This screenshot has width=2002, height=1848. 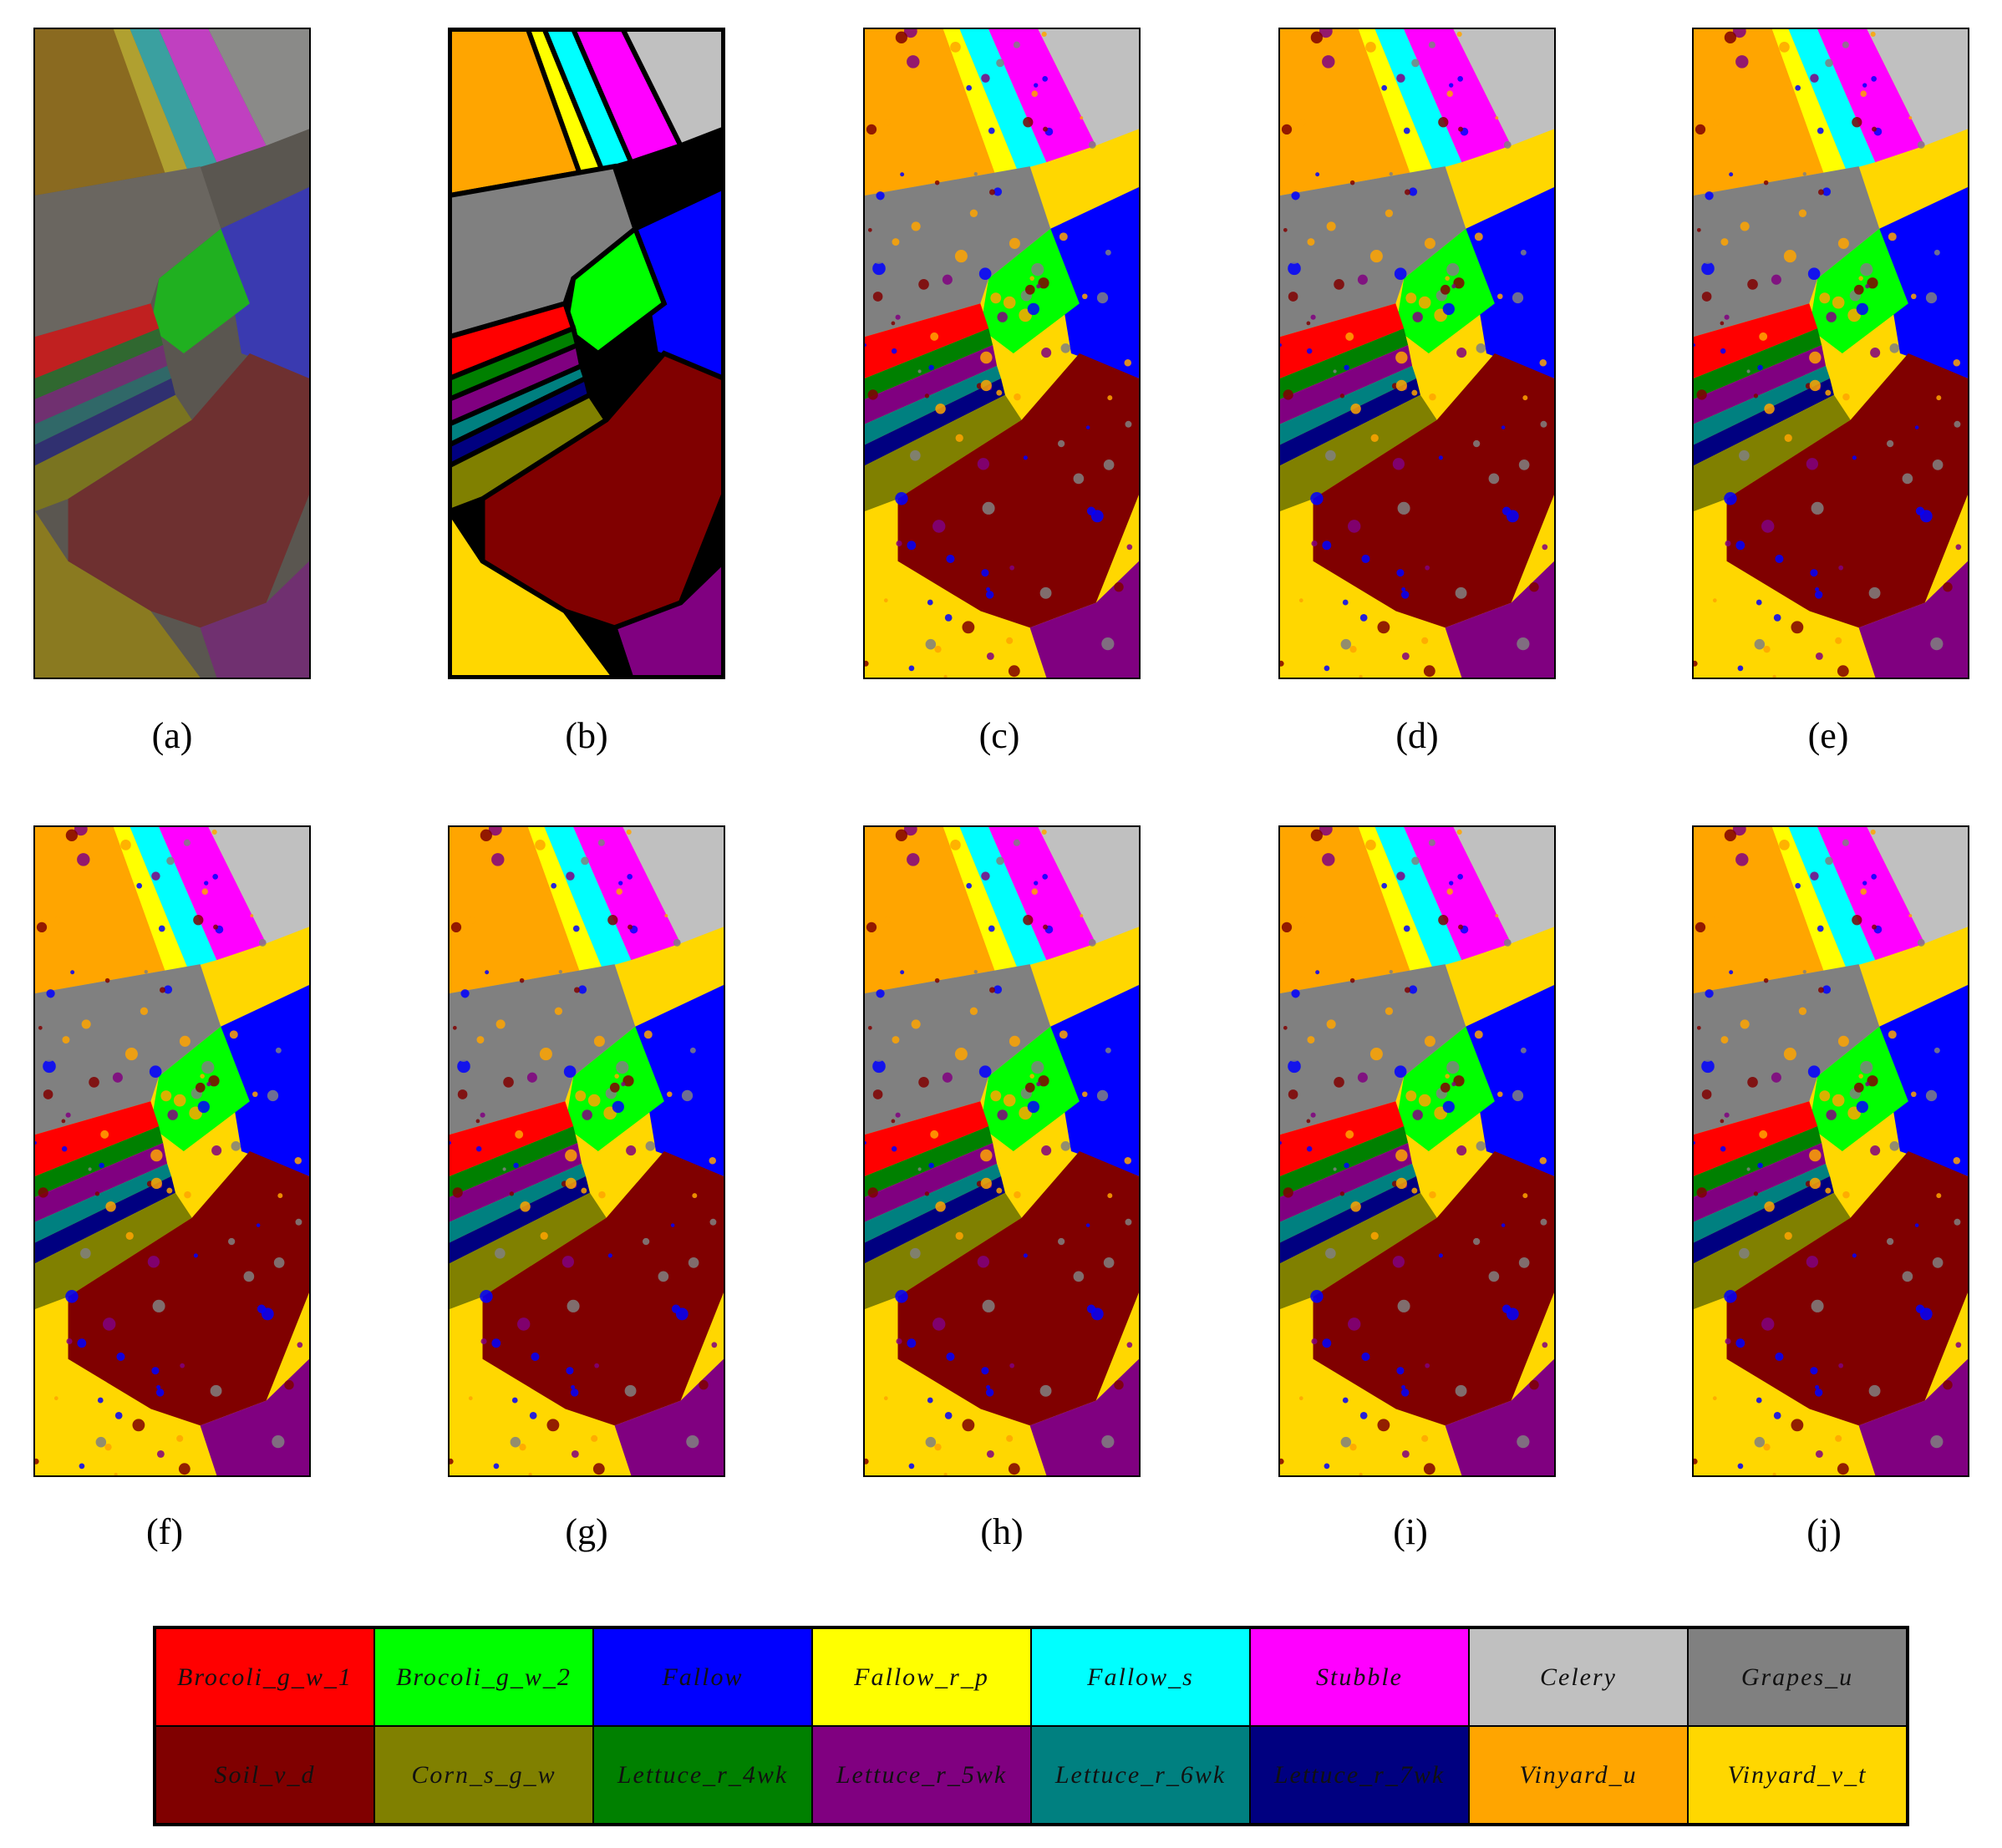 I want to click on legend-cell: Celery, so click(x=1579, y=1677).